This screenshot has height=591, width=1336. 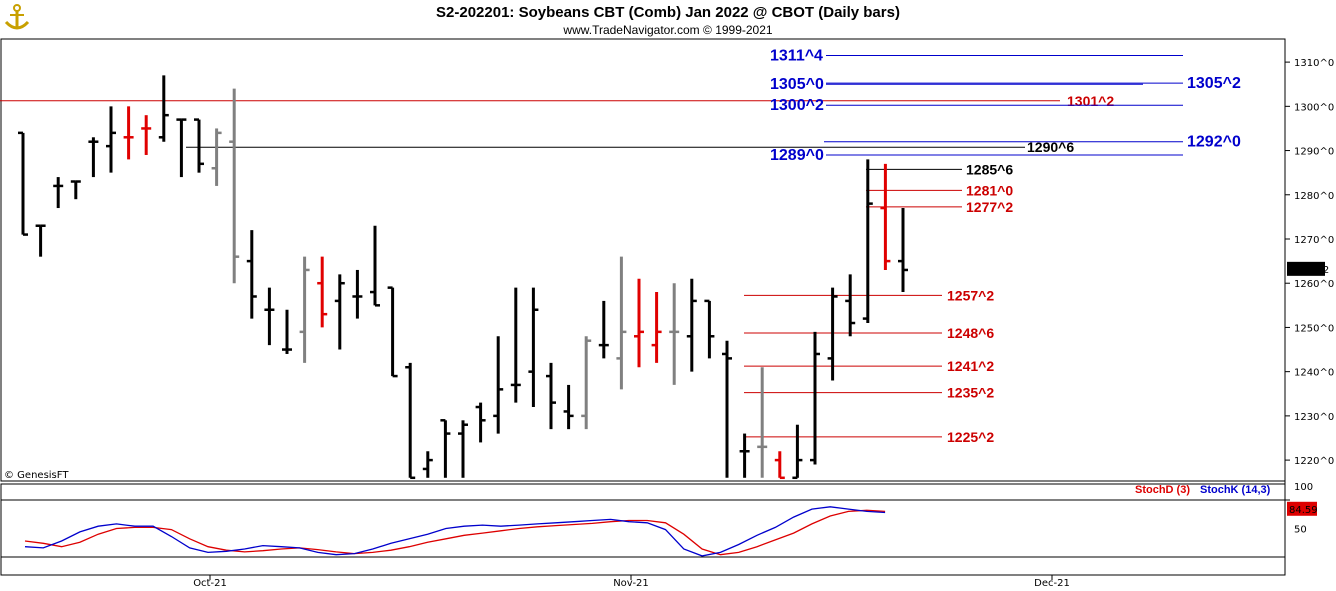 I want to click on level-label: 1281^0, so click(x=989, y=190).